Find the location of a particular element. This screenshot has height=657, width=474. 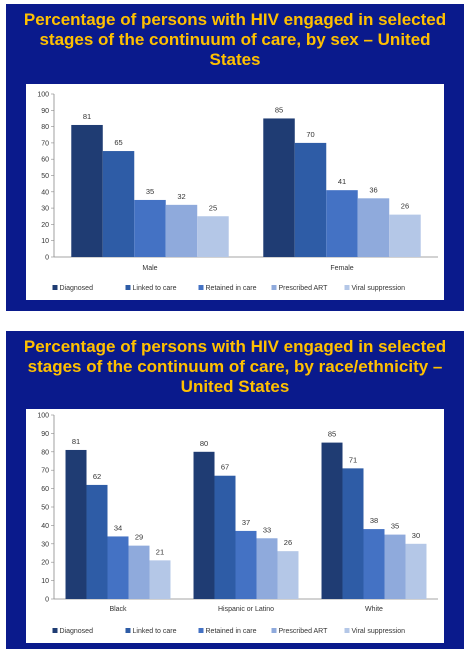

bar-viral-suppression-white is located at coordinates (416, 571).